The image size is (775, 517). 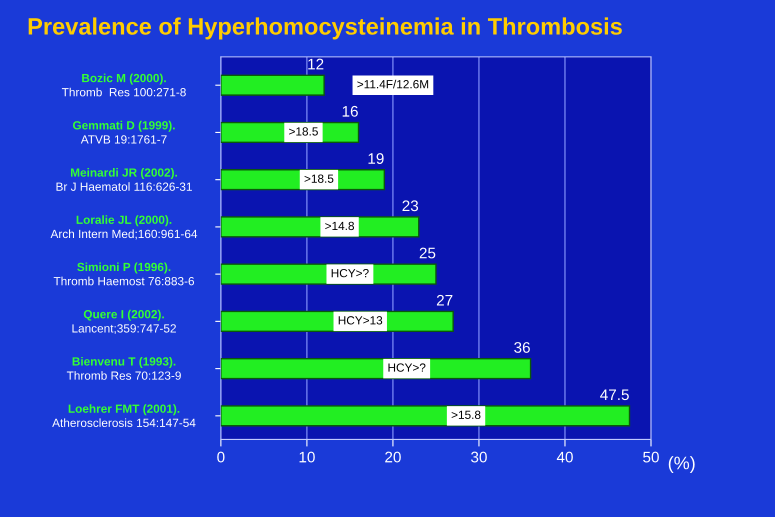 What do you see at coordinates (360, 320) in the screenshot?
I see `annotation: HCY>13` at bounding box center [360, 320].